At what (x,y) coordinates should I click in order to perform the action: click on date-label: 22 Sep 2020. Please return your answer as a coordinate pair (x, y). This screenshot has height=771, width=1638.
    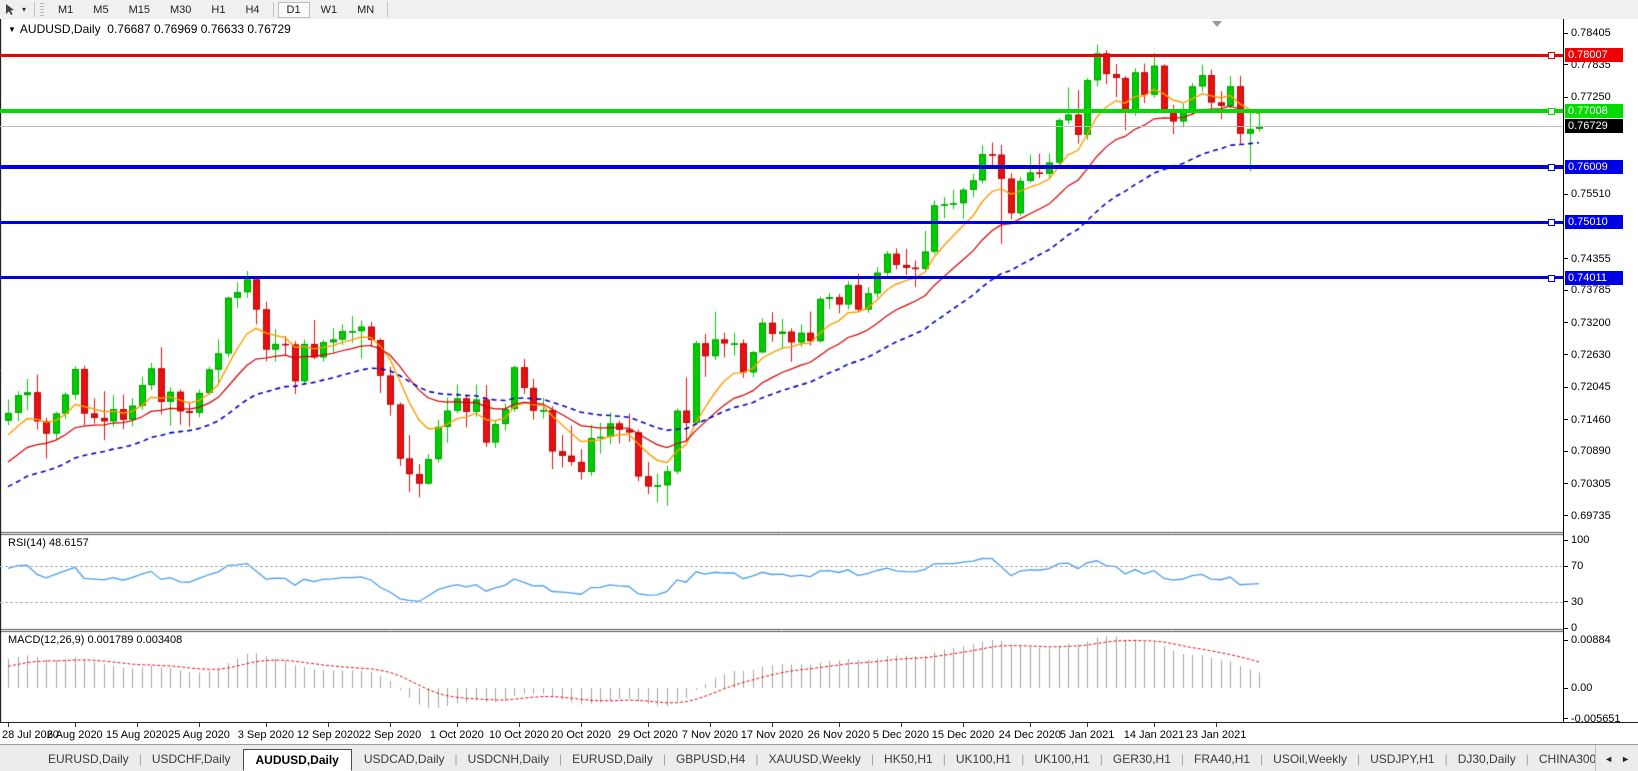
    Looking at the image, I should click on (390, 735).